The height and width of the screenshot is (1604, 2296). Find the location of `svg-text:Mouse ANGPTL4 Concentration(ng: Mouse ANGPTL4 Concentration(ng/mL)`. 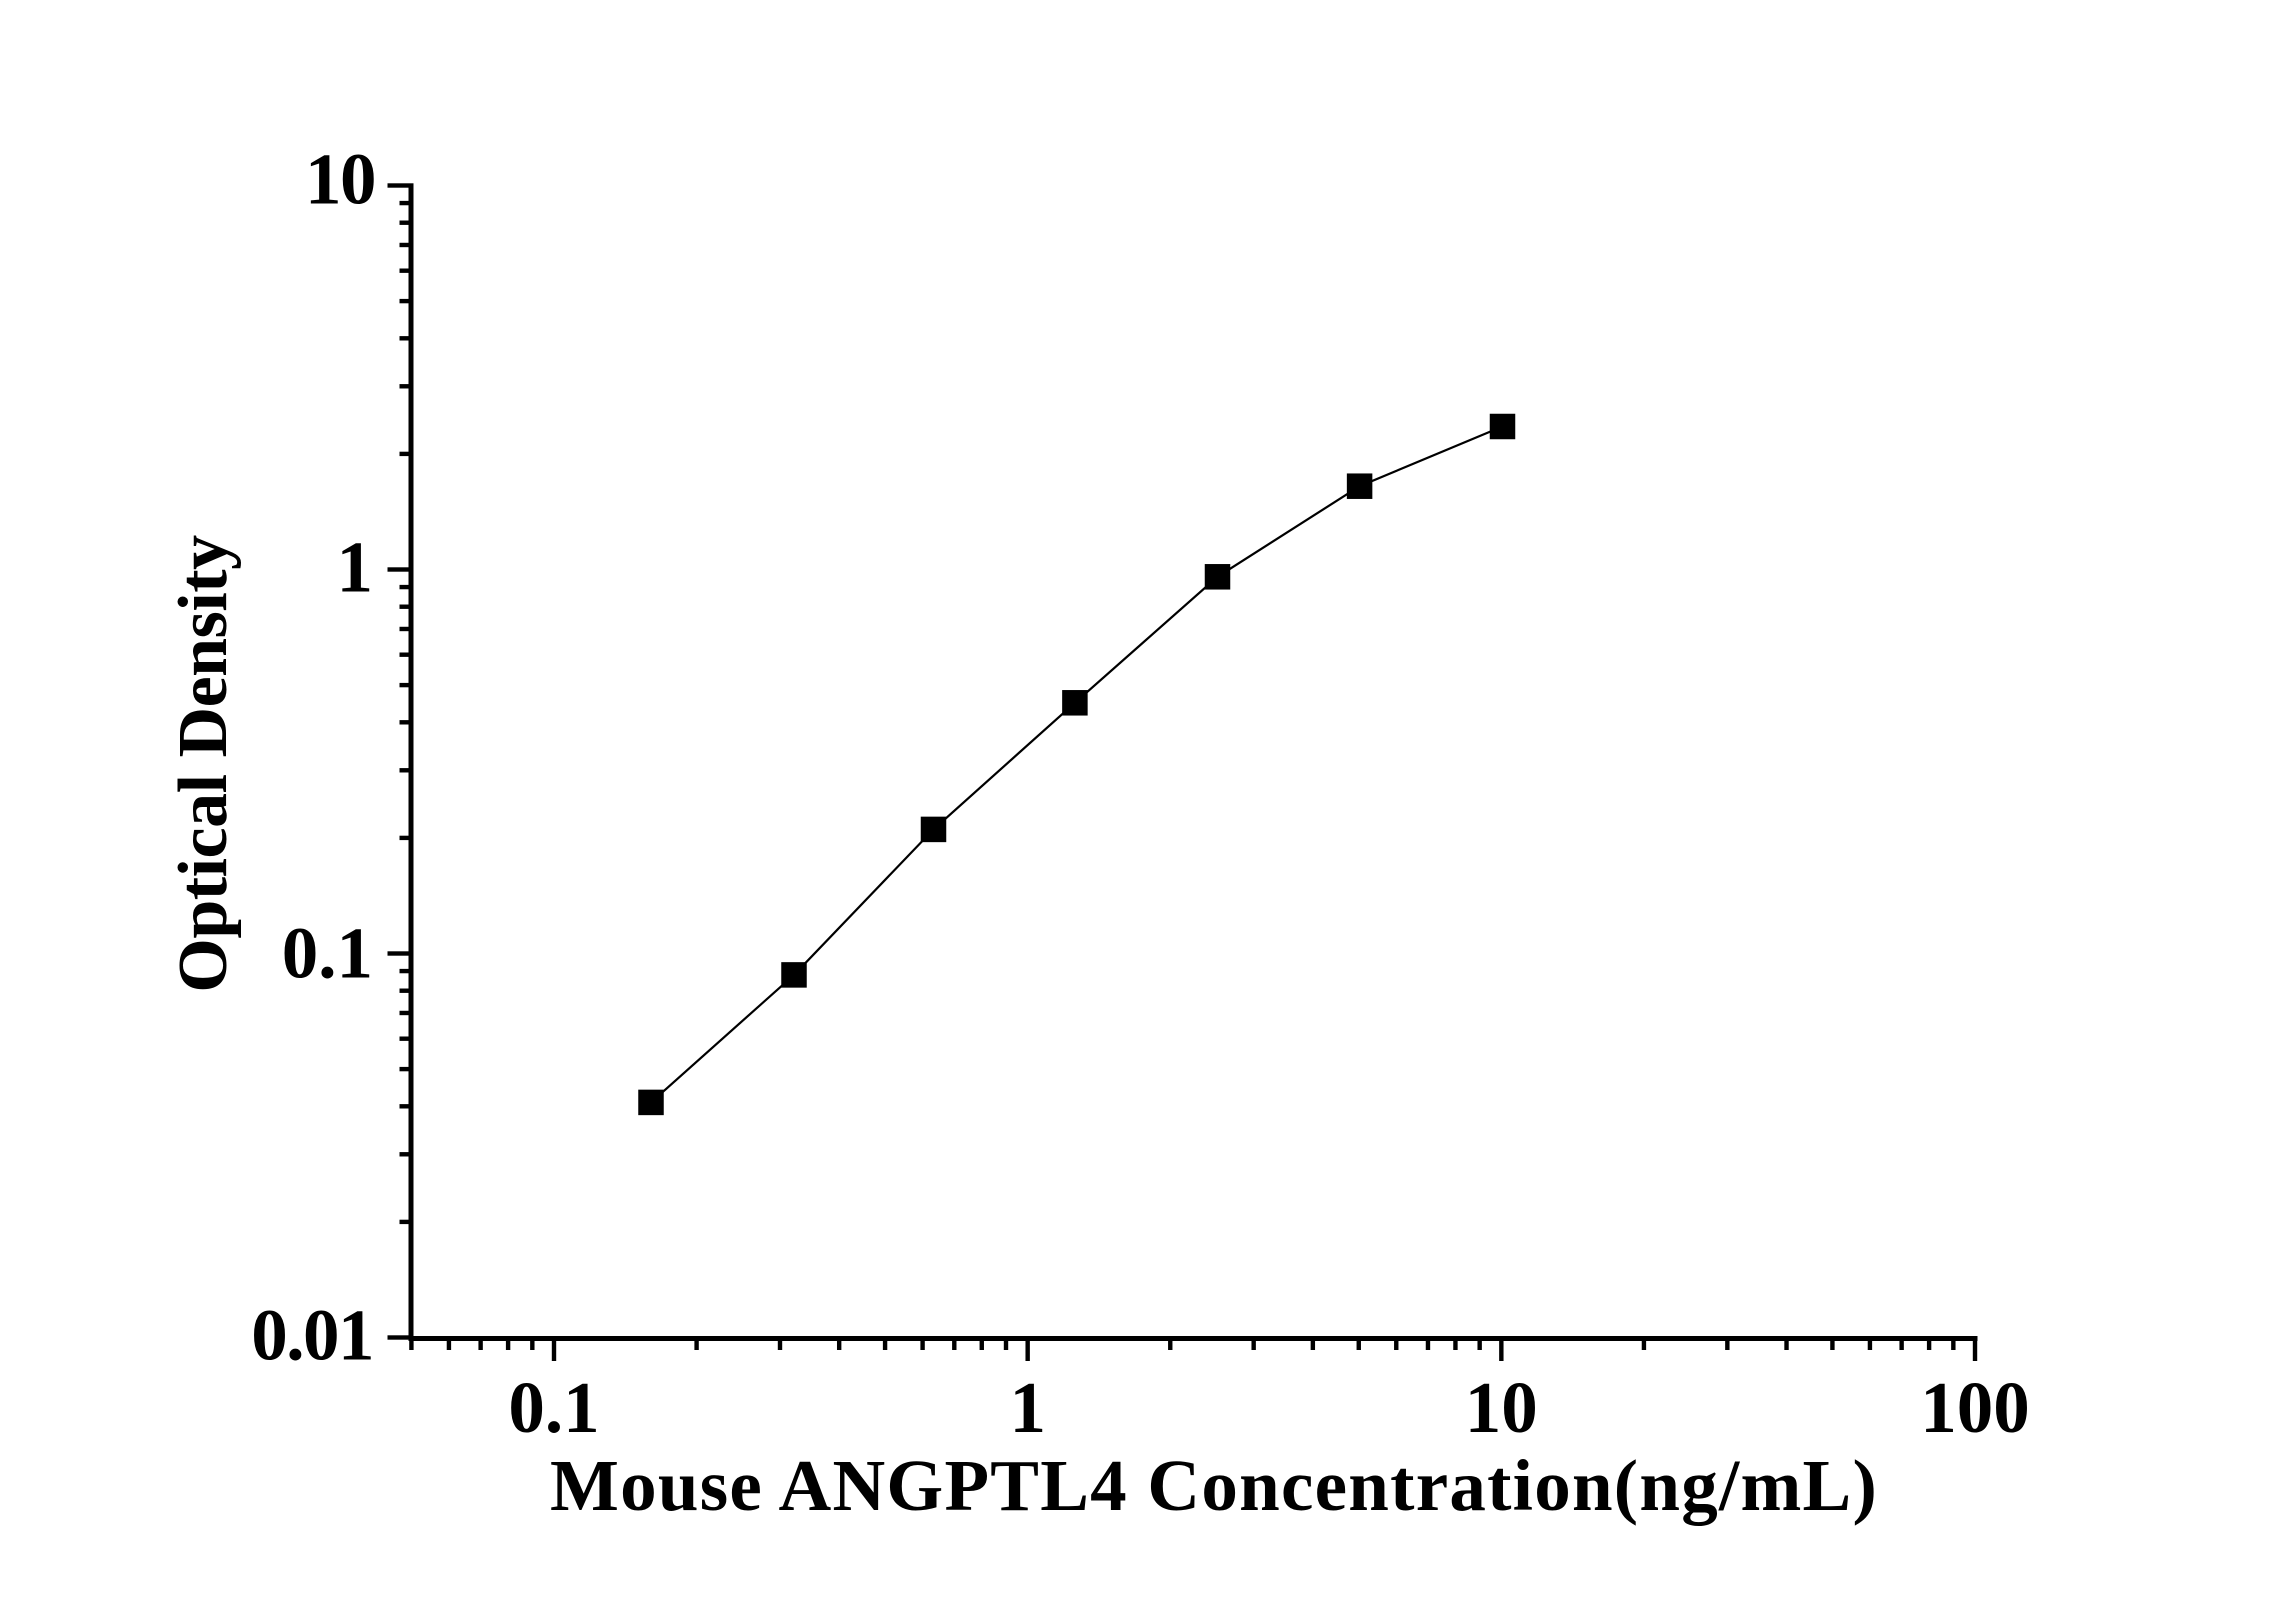

svg-text:Mouse ANGPTL4 Concentration(ng: Mouse ANGPTL4 Concentration(ng/mL) is located at coordinates (1214, 1485).